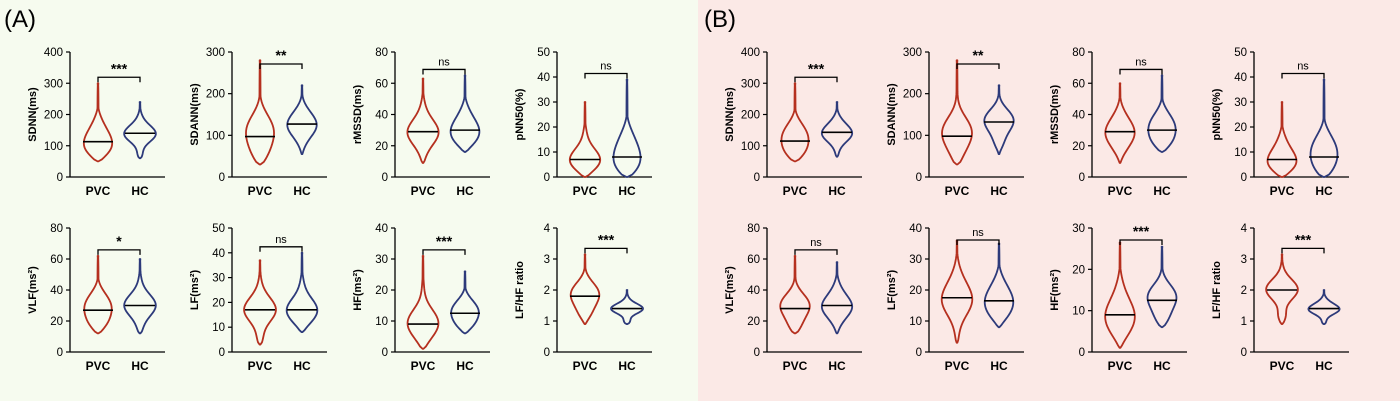 The image size is (1400, 401). I want to click on subplot-b-7: 0 10 20 30 HF(ms²) PVC HC ***, so click(1118, 298).